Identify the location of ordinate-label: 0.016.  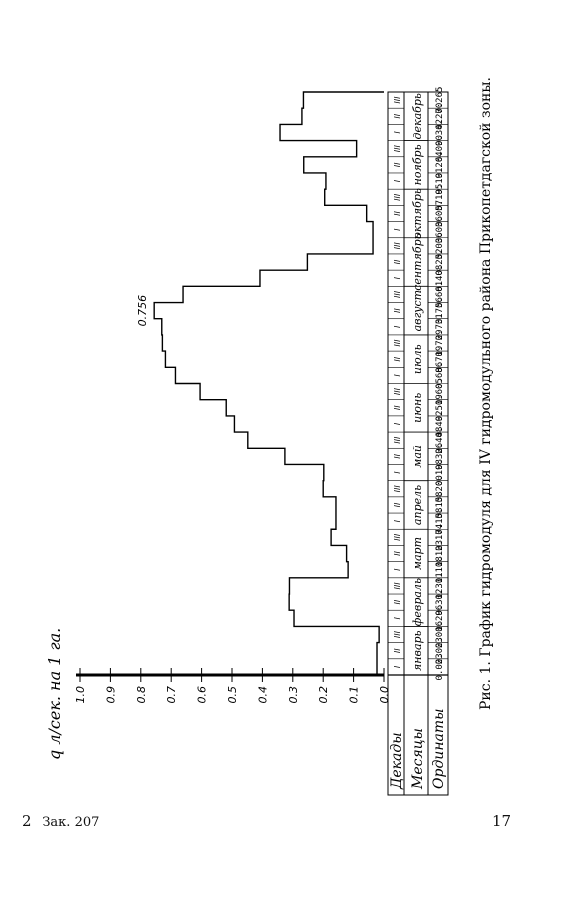
(440, 634).